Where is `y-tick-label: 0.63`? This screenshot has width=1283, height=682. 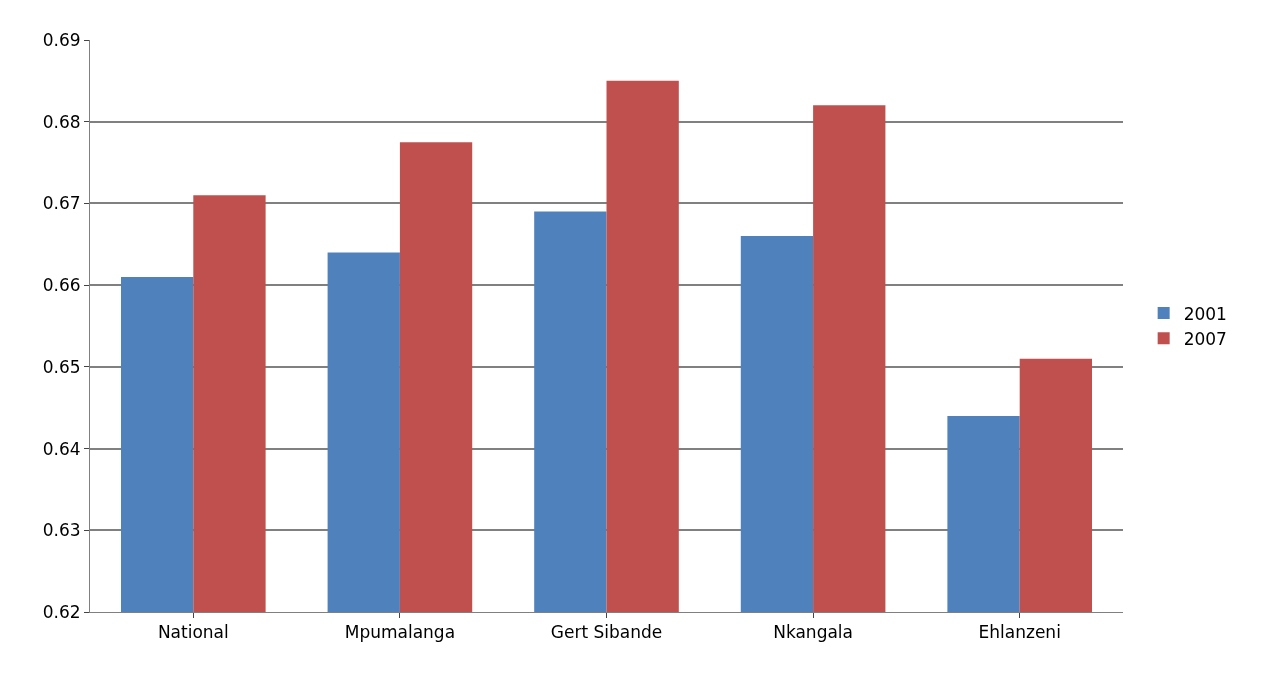
y-tick-label: 0.63 is located at coordinates (61, 530).